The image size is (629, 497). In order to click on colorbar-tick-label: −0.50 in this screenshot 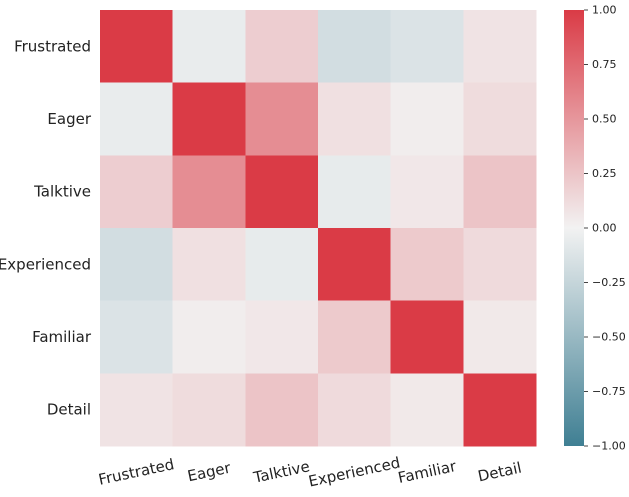, I will do `click(609, 337)`.